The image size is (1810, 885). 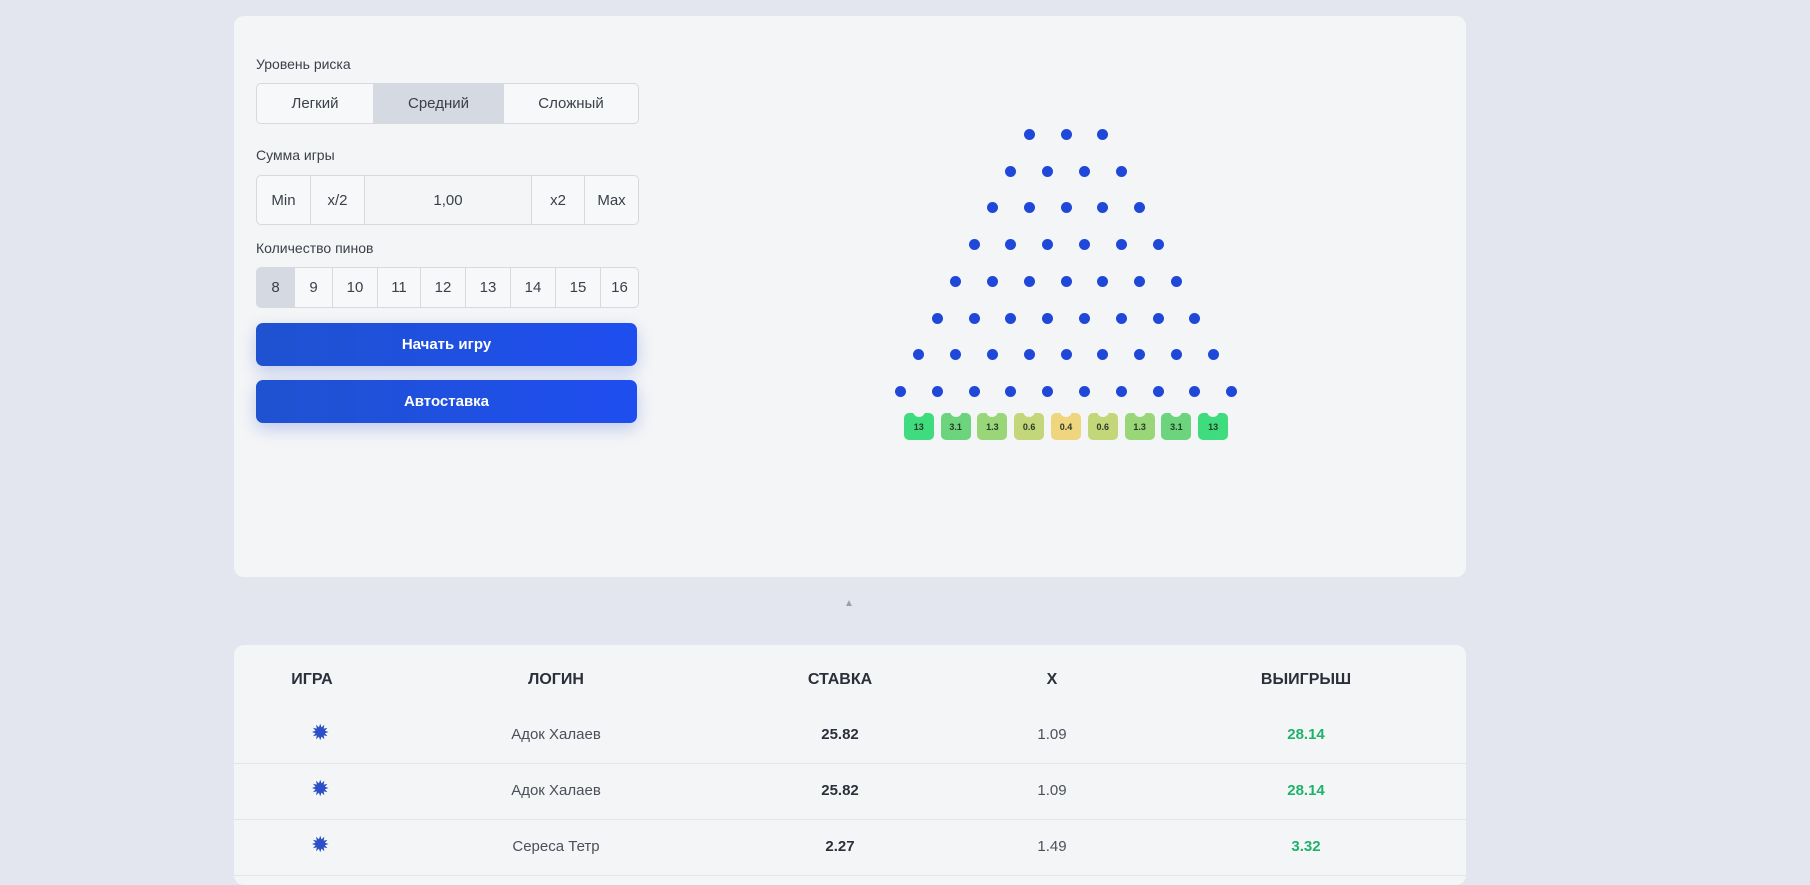 I want to click on row-win: 3.32, so click(x=1306, y=846).